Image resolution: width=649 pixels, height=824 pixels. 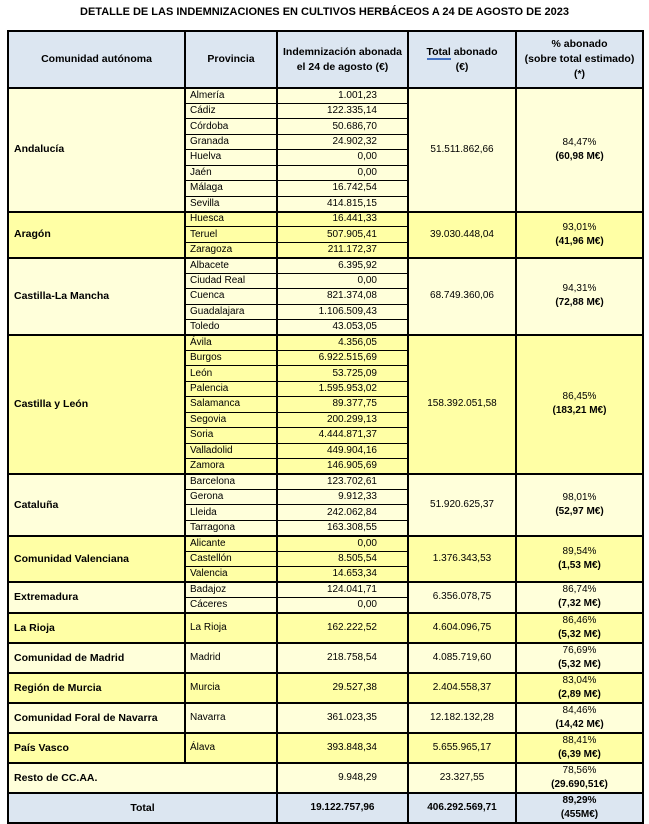 I want to click on header-total-abonado: Total abonado (€), so click(x=462, y=59).